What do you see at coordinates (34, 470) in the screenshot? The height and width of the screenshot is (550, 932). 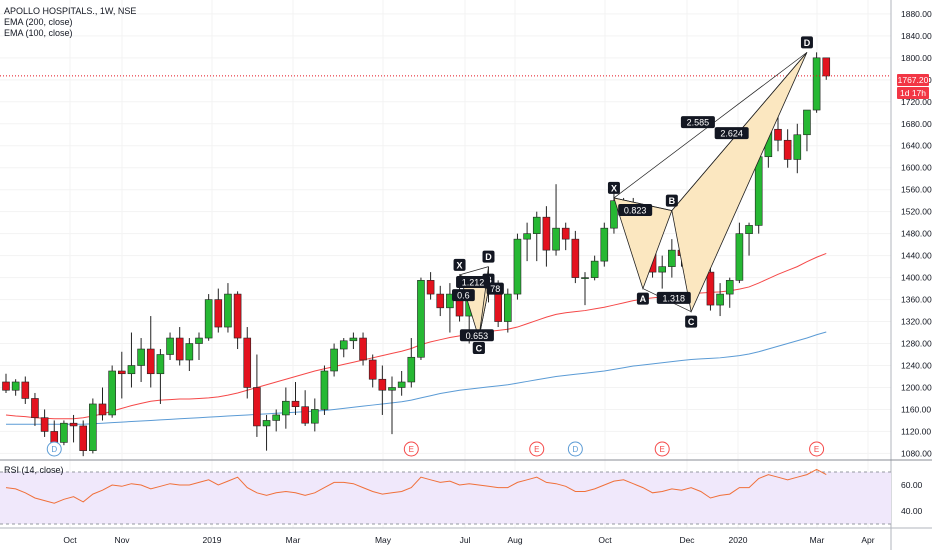 I see `rsi-legend: RSI (14, close)` at bounding box center [34, 470].